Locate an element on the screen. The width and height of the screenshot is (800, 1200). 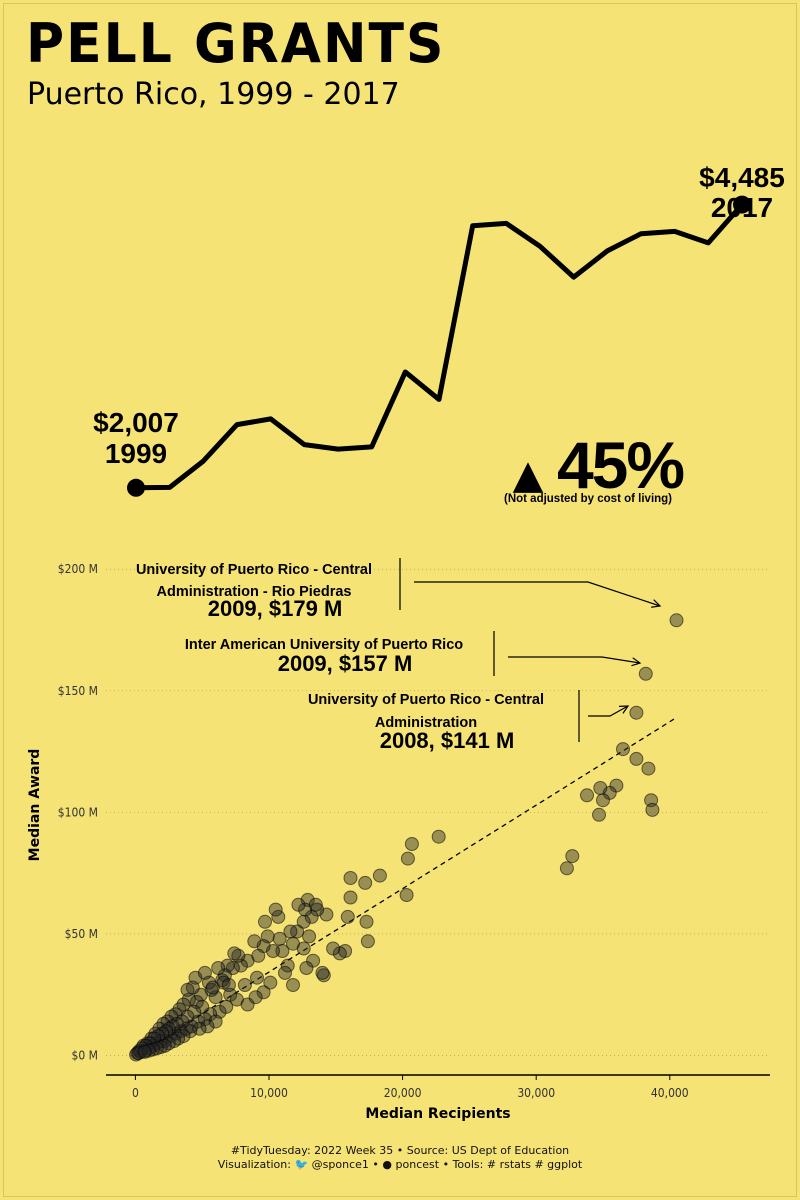
y-tick-label: $0 M is located at coordinates (85, 1056).